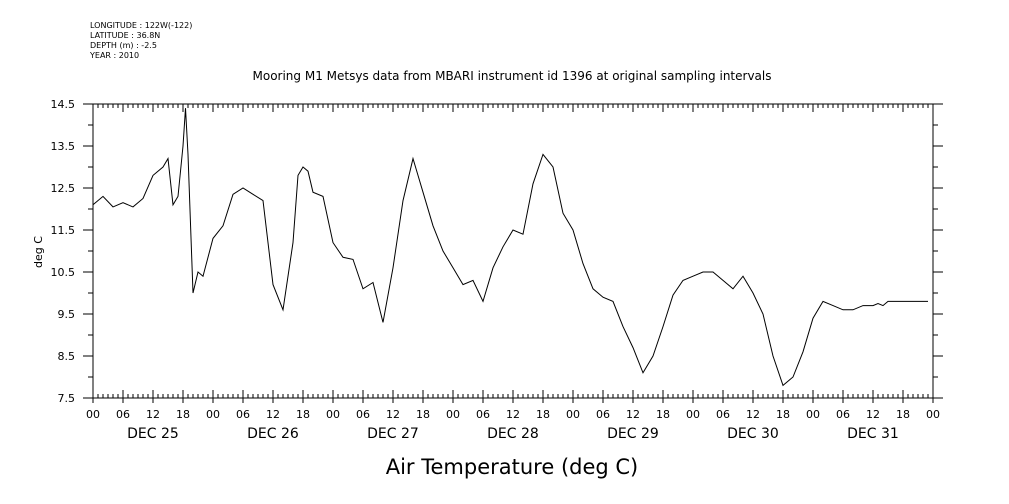  I want to click on day-label: DEC 31, so click(873, 434).